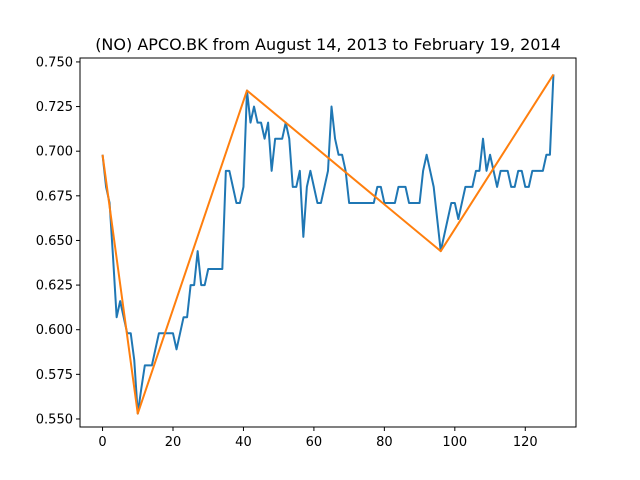  I want to click on x-tick-label: 20, so click(173, 442).